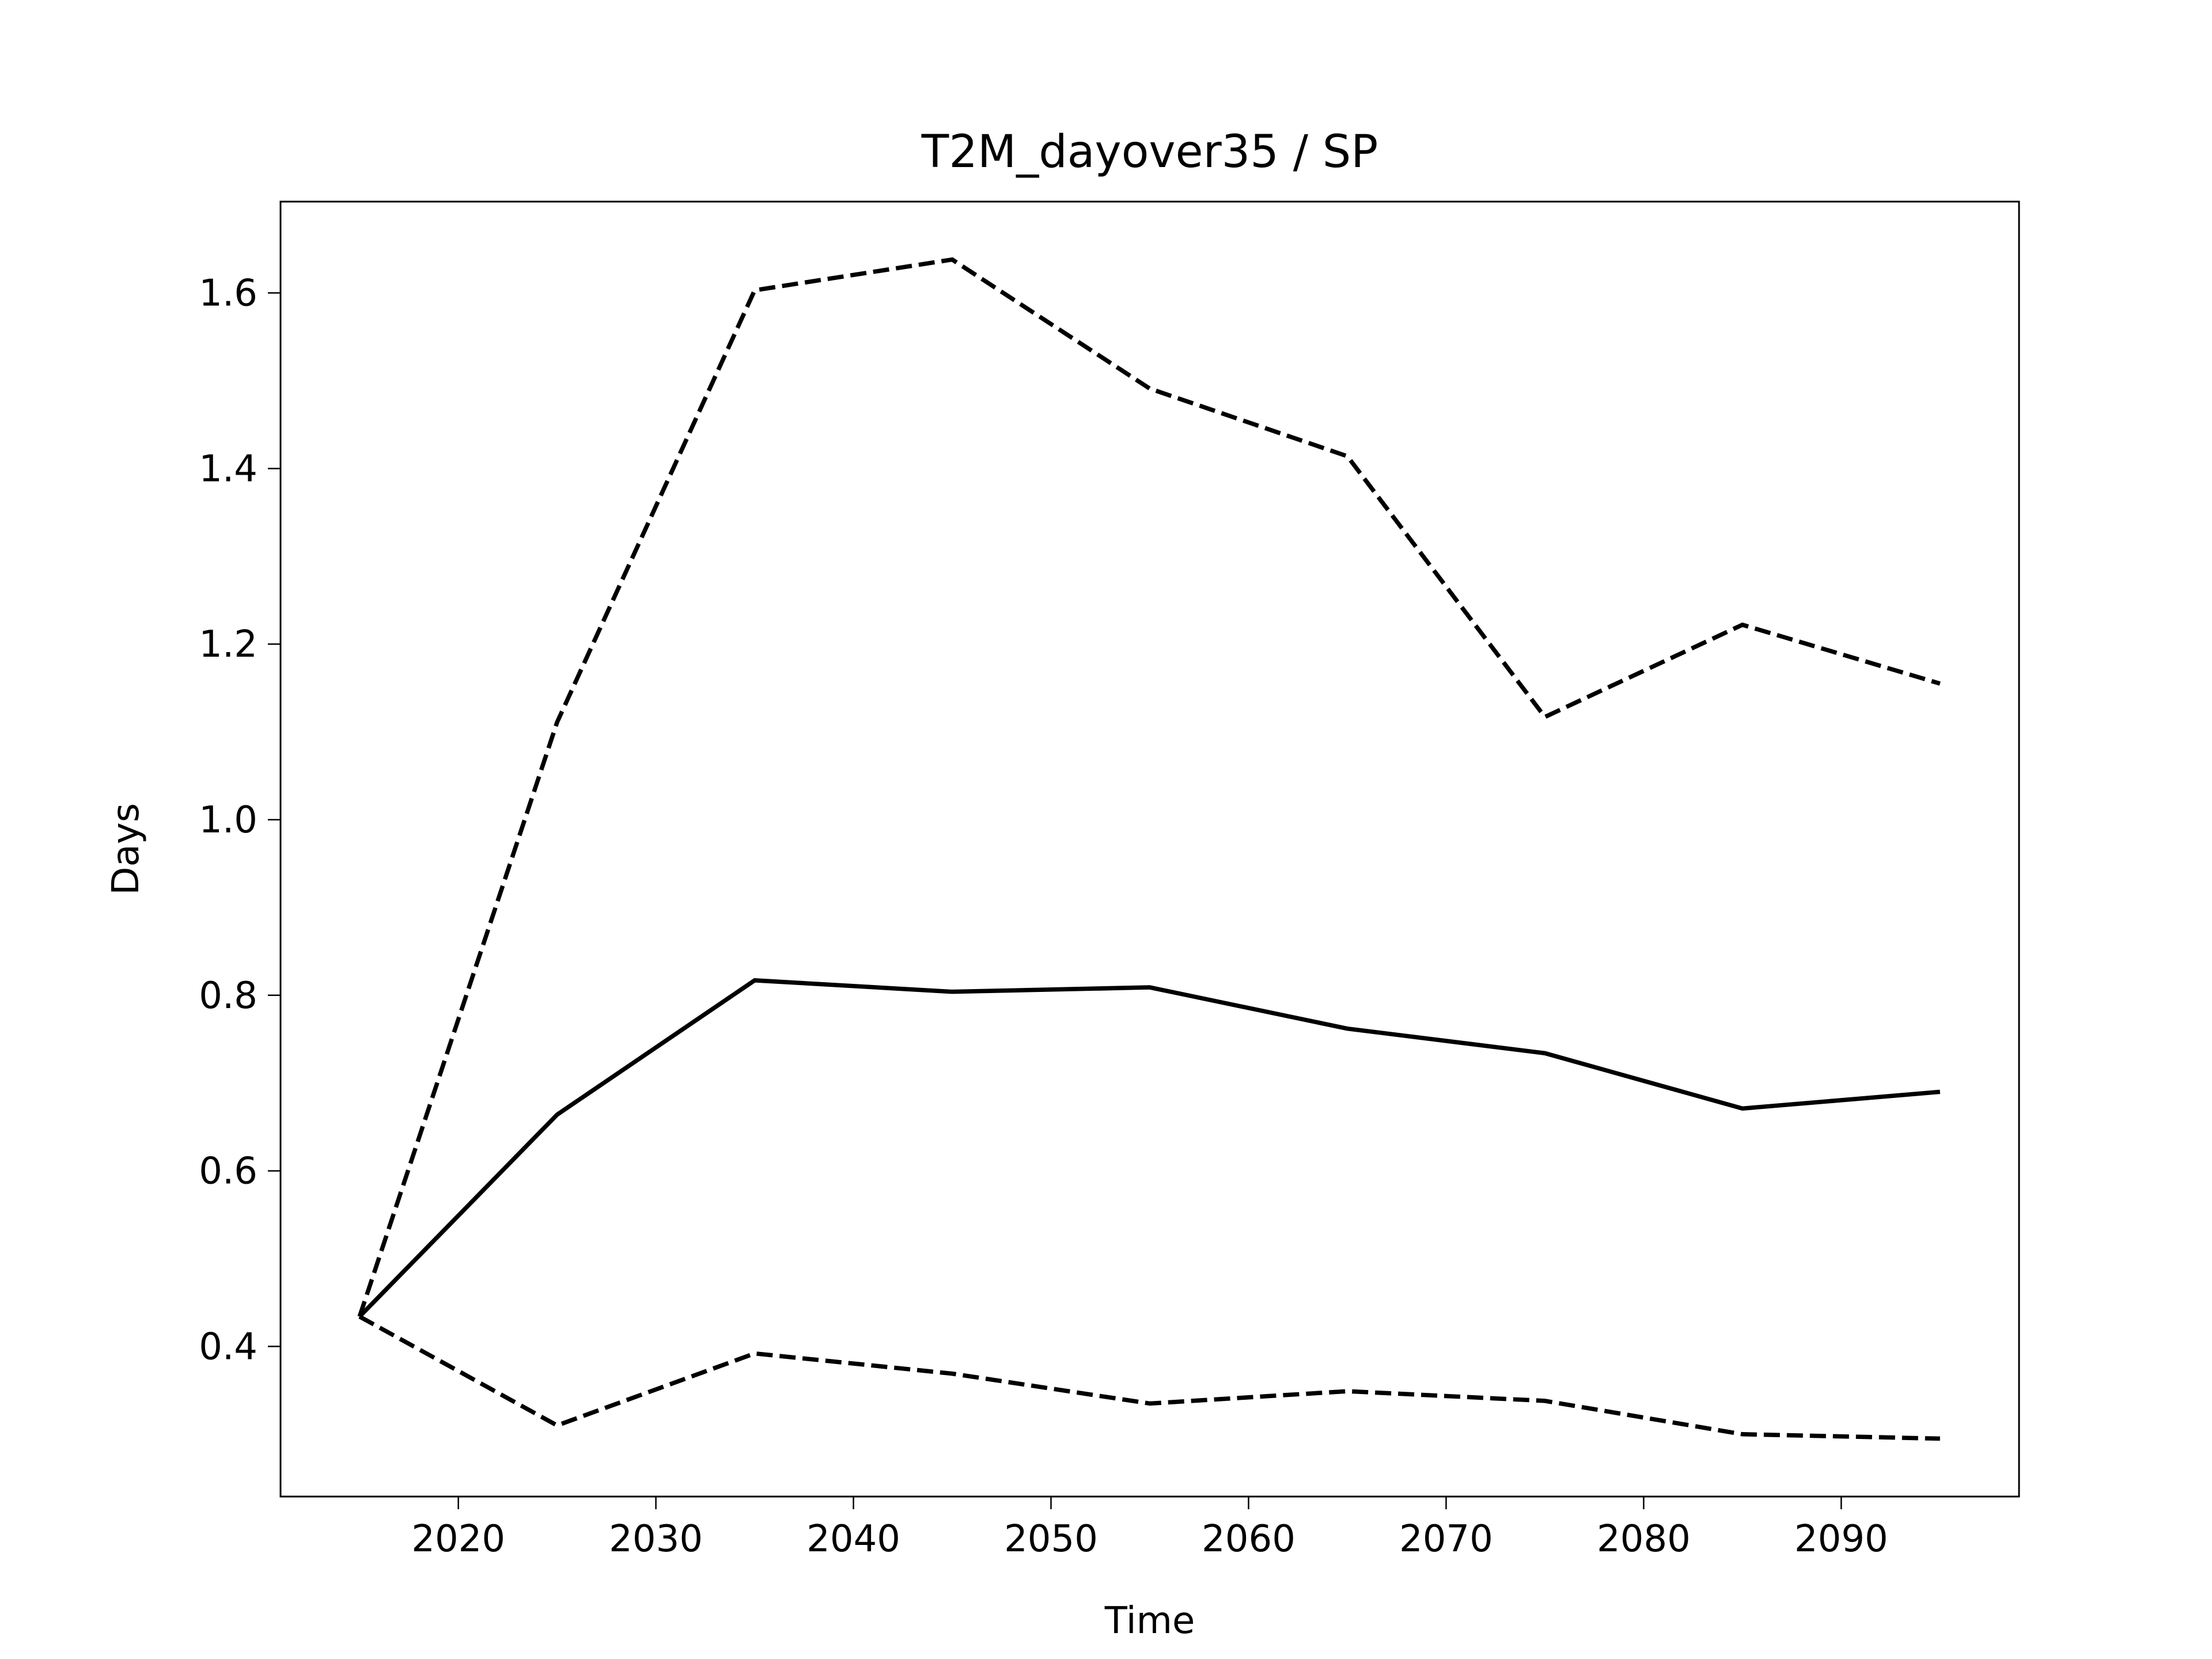 The width and height of the screenshot is (2212, 1659). I want to click on x-tick-label: 2040, so click(853, 1539).